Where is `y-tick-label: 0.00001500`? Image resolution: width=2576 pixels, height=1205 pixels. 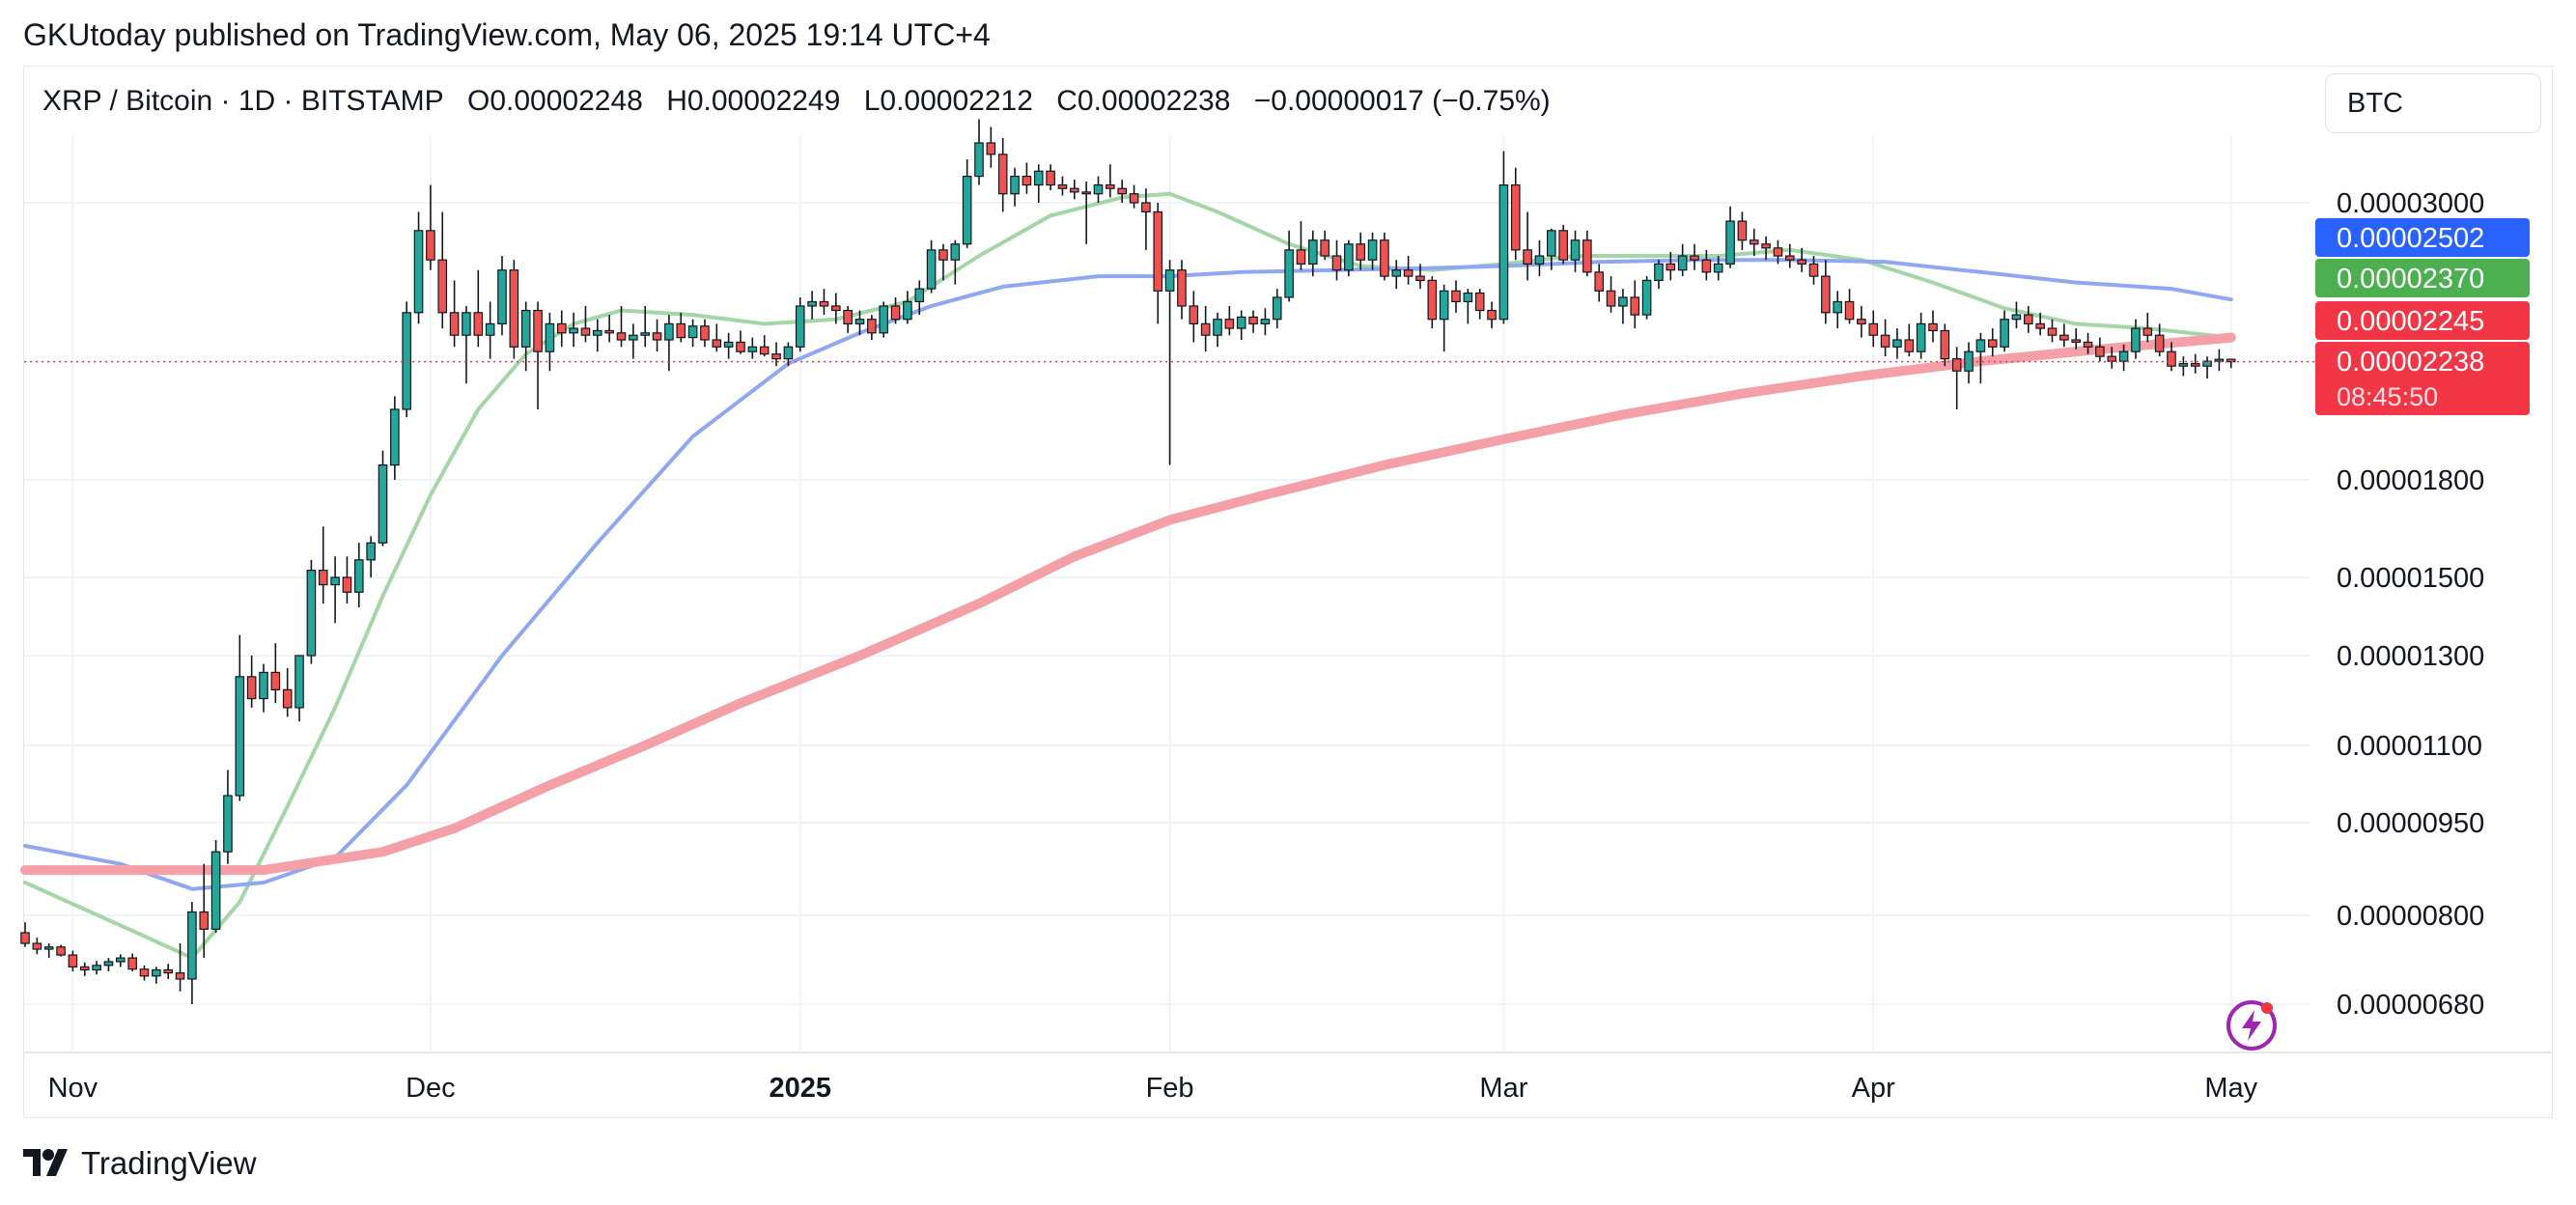 y-tick-label: 0.00001500 is located at coordinates (2410, 579).